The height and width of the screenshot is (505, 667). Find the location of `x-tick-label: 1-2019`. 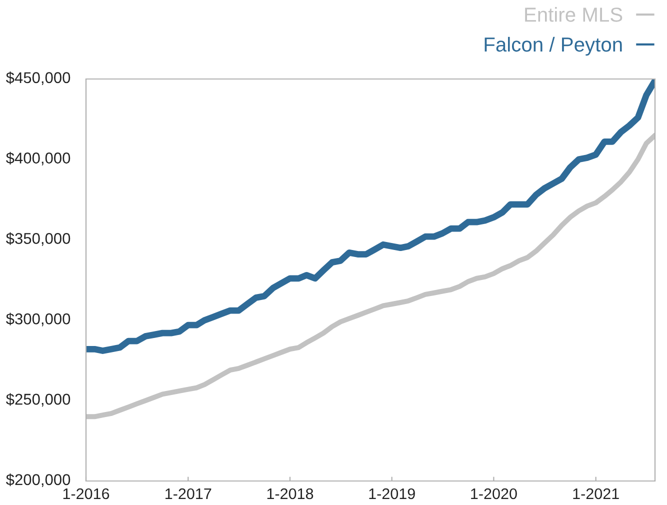

x-tick-label: 1-2019 is located at coordinates (392, 494).